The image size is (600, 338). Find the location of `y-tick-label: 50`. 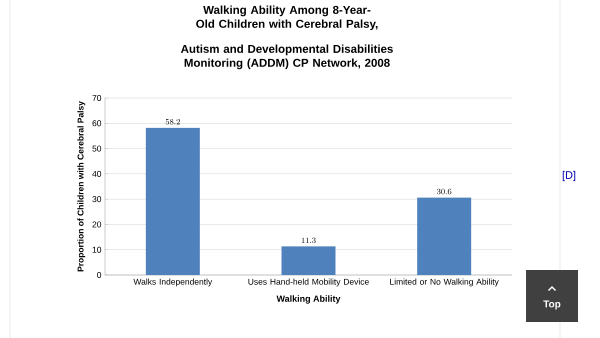

y-tick-label: 50 is located at coordinates (97, 149).